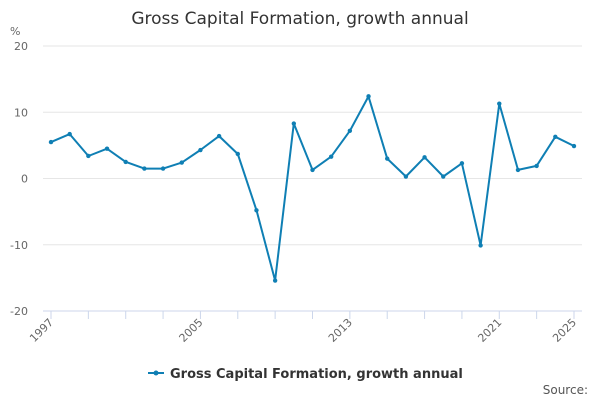  Describe the element at coordinates (15, 31) in the screenshot. I see `y-axis-unit-label: %` at that location.